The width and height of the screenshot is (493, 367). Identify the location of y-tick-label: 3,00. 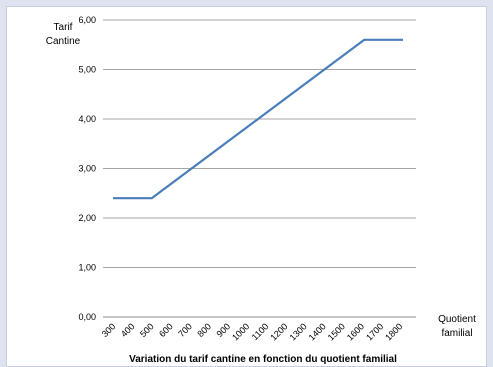
(87, 169).